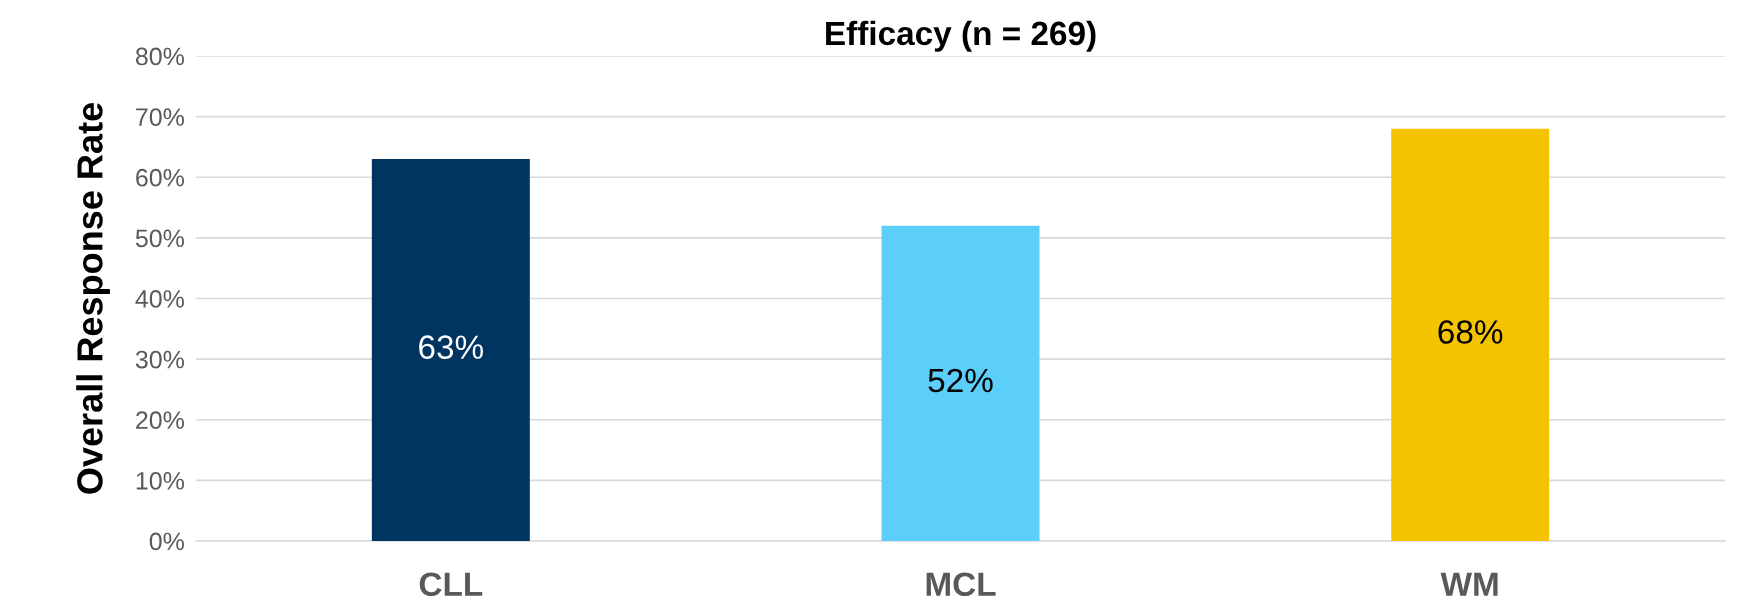  Describe the element at coordinates (961, 36) in the screenshot. I see `chart-title: Efficacy (n = 269)` at that location.